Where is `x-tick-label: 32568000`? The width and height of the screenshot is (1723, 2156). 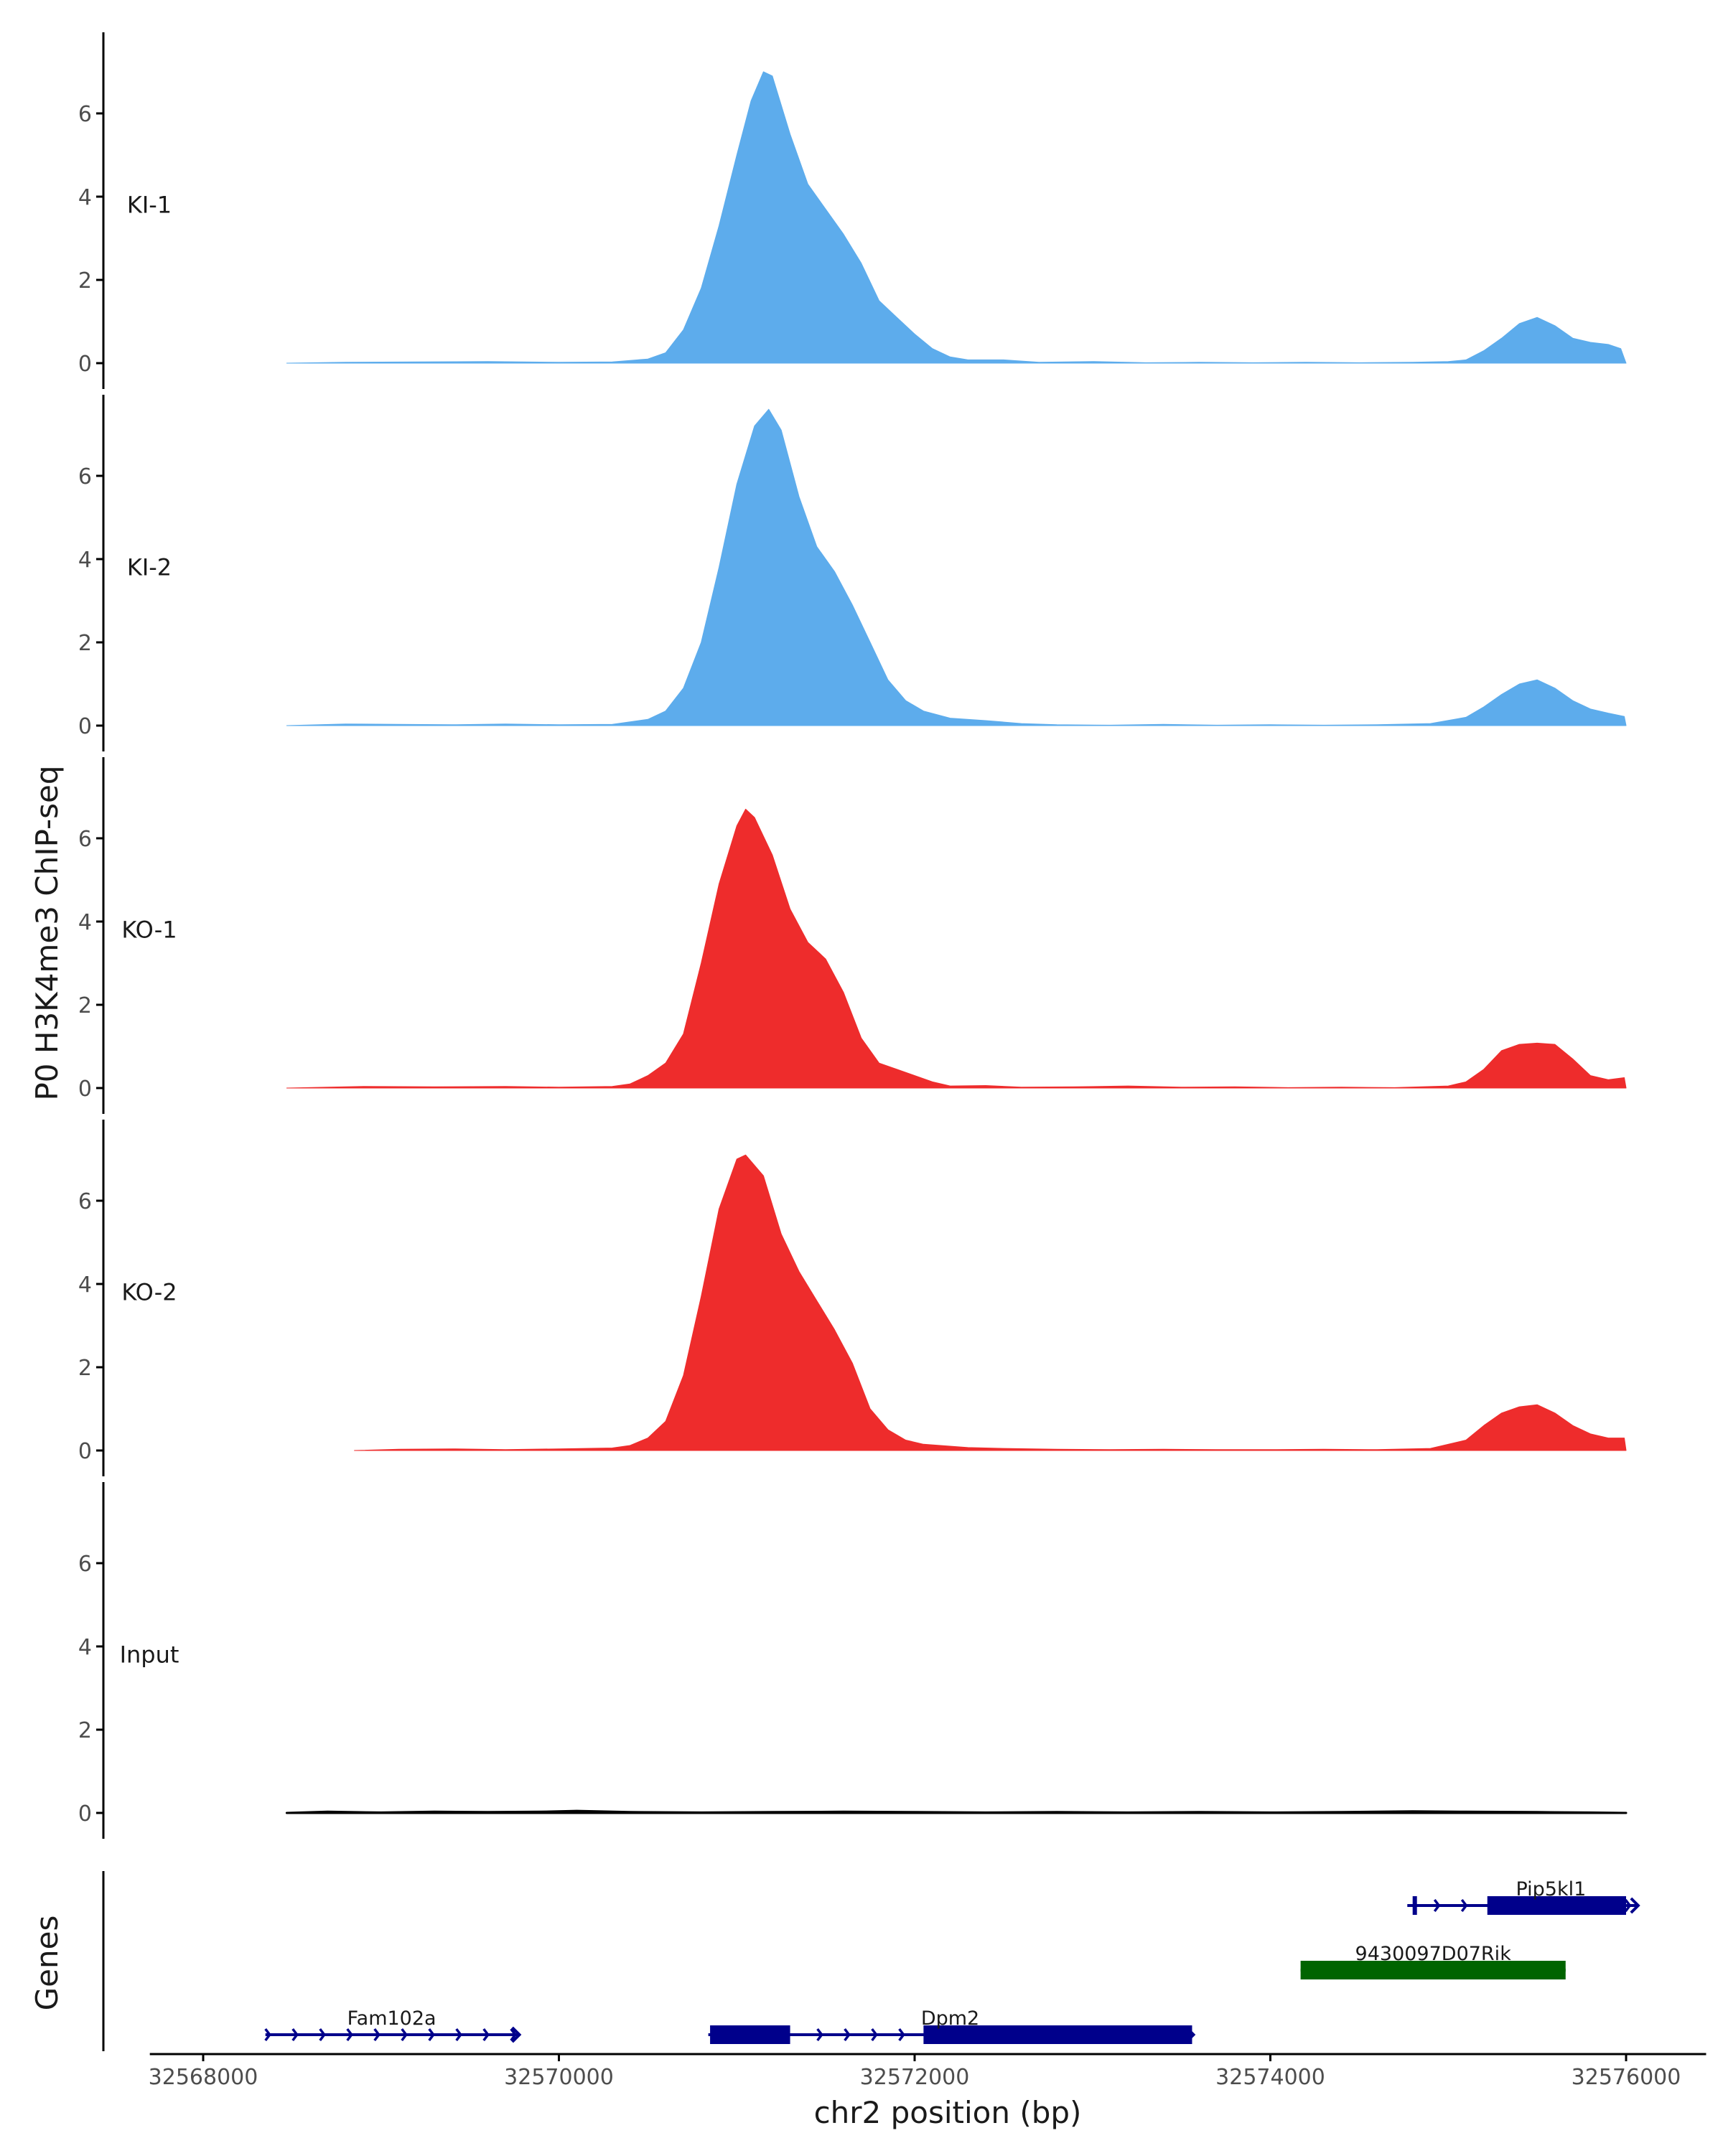
x-tick-label: 32568000 is located at coordinates (203, 2077).